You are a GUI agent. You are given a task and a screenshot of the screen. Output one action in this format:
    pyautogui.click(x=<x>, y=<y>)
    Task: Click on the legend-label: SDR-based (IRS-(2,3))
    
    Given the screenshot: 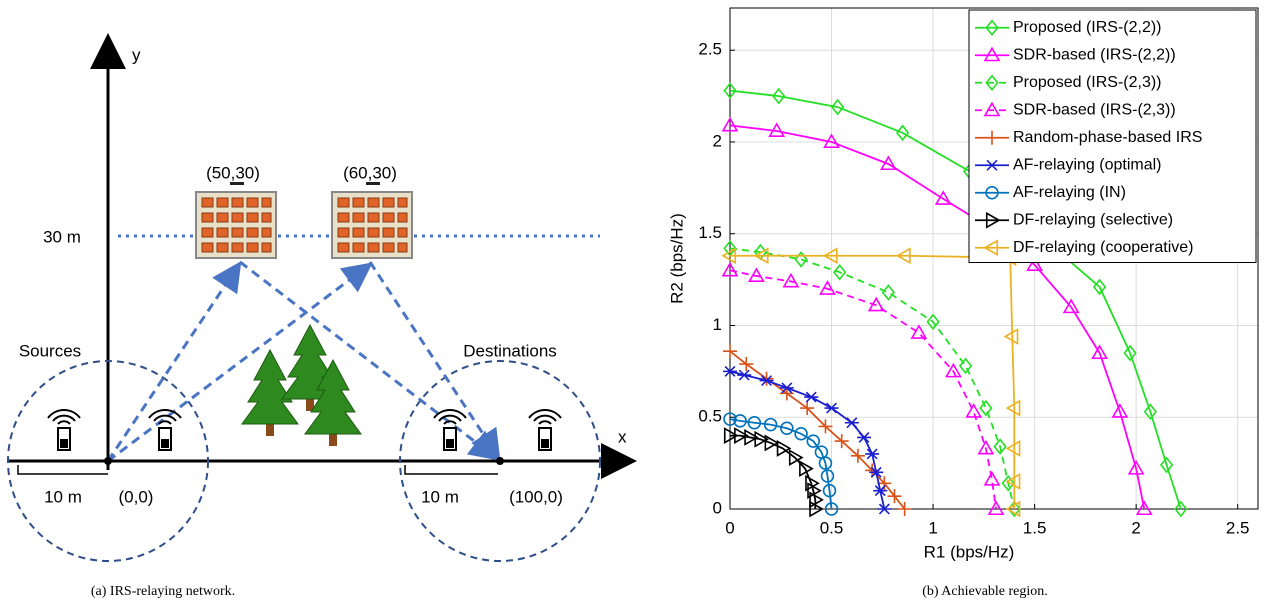 What is the action you would take?
    pyautogui.click(x=1094, y=109)
    